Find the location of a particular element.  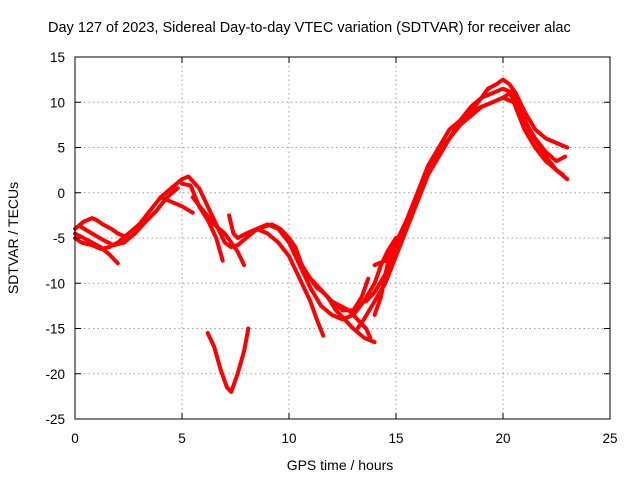

x-tick-label: 0 is located at coordinates (75, 438).